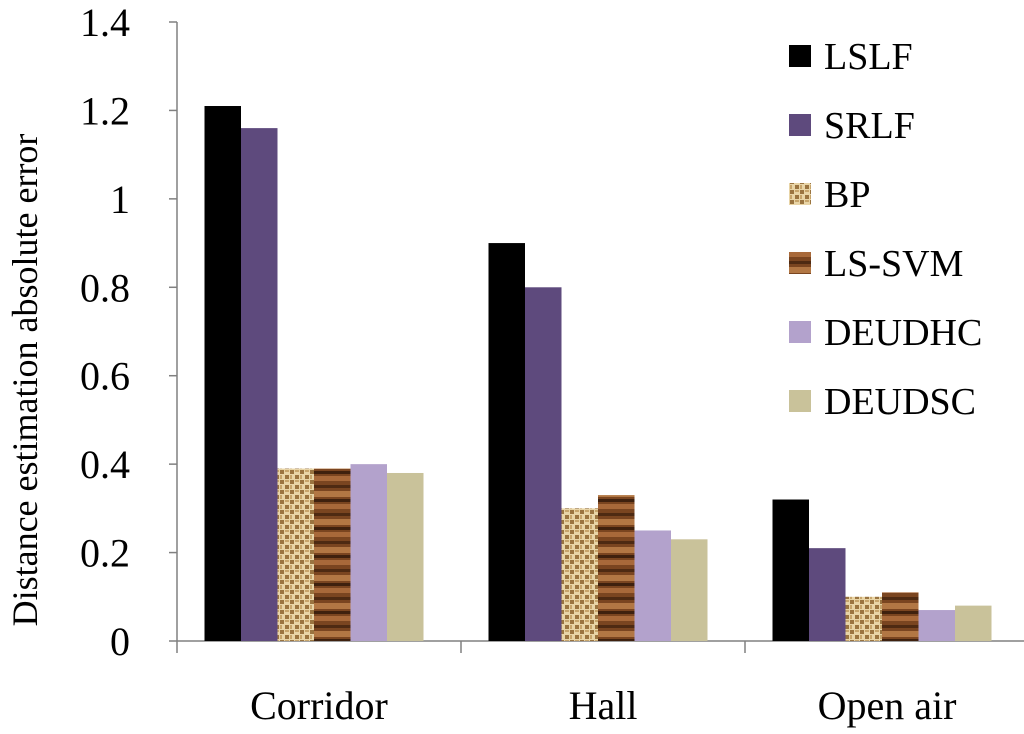 This screenshot has width=1024, height=734. Describe the element at coordinates (332, 554) in the screenshot. I see `bar-ls-svm-corridor` at that location.